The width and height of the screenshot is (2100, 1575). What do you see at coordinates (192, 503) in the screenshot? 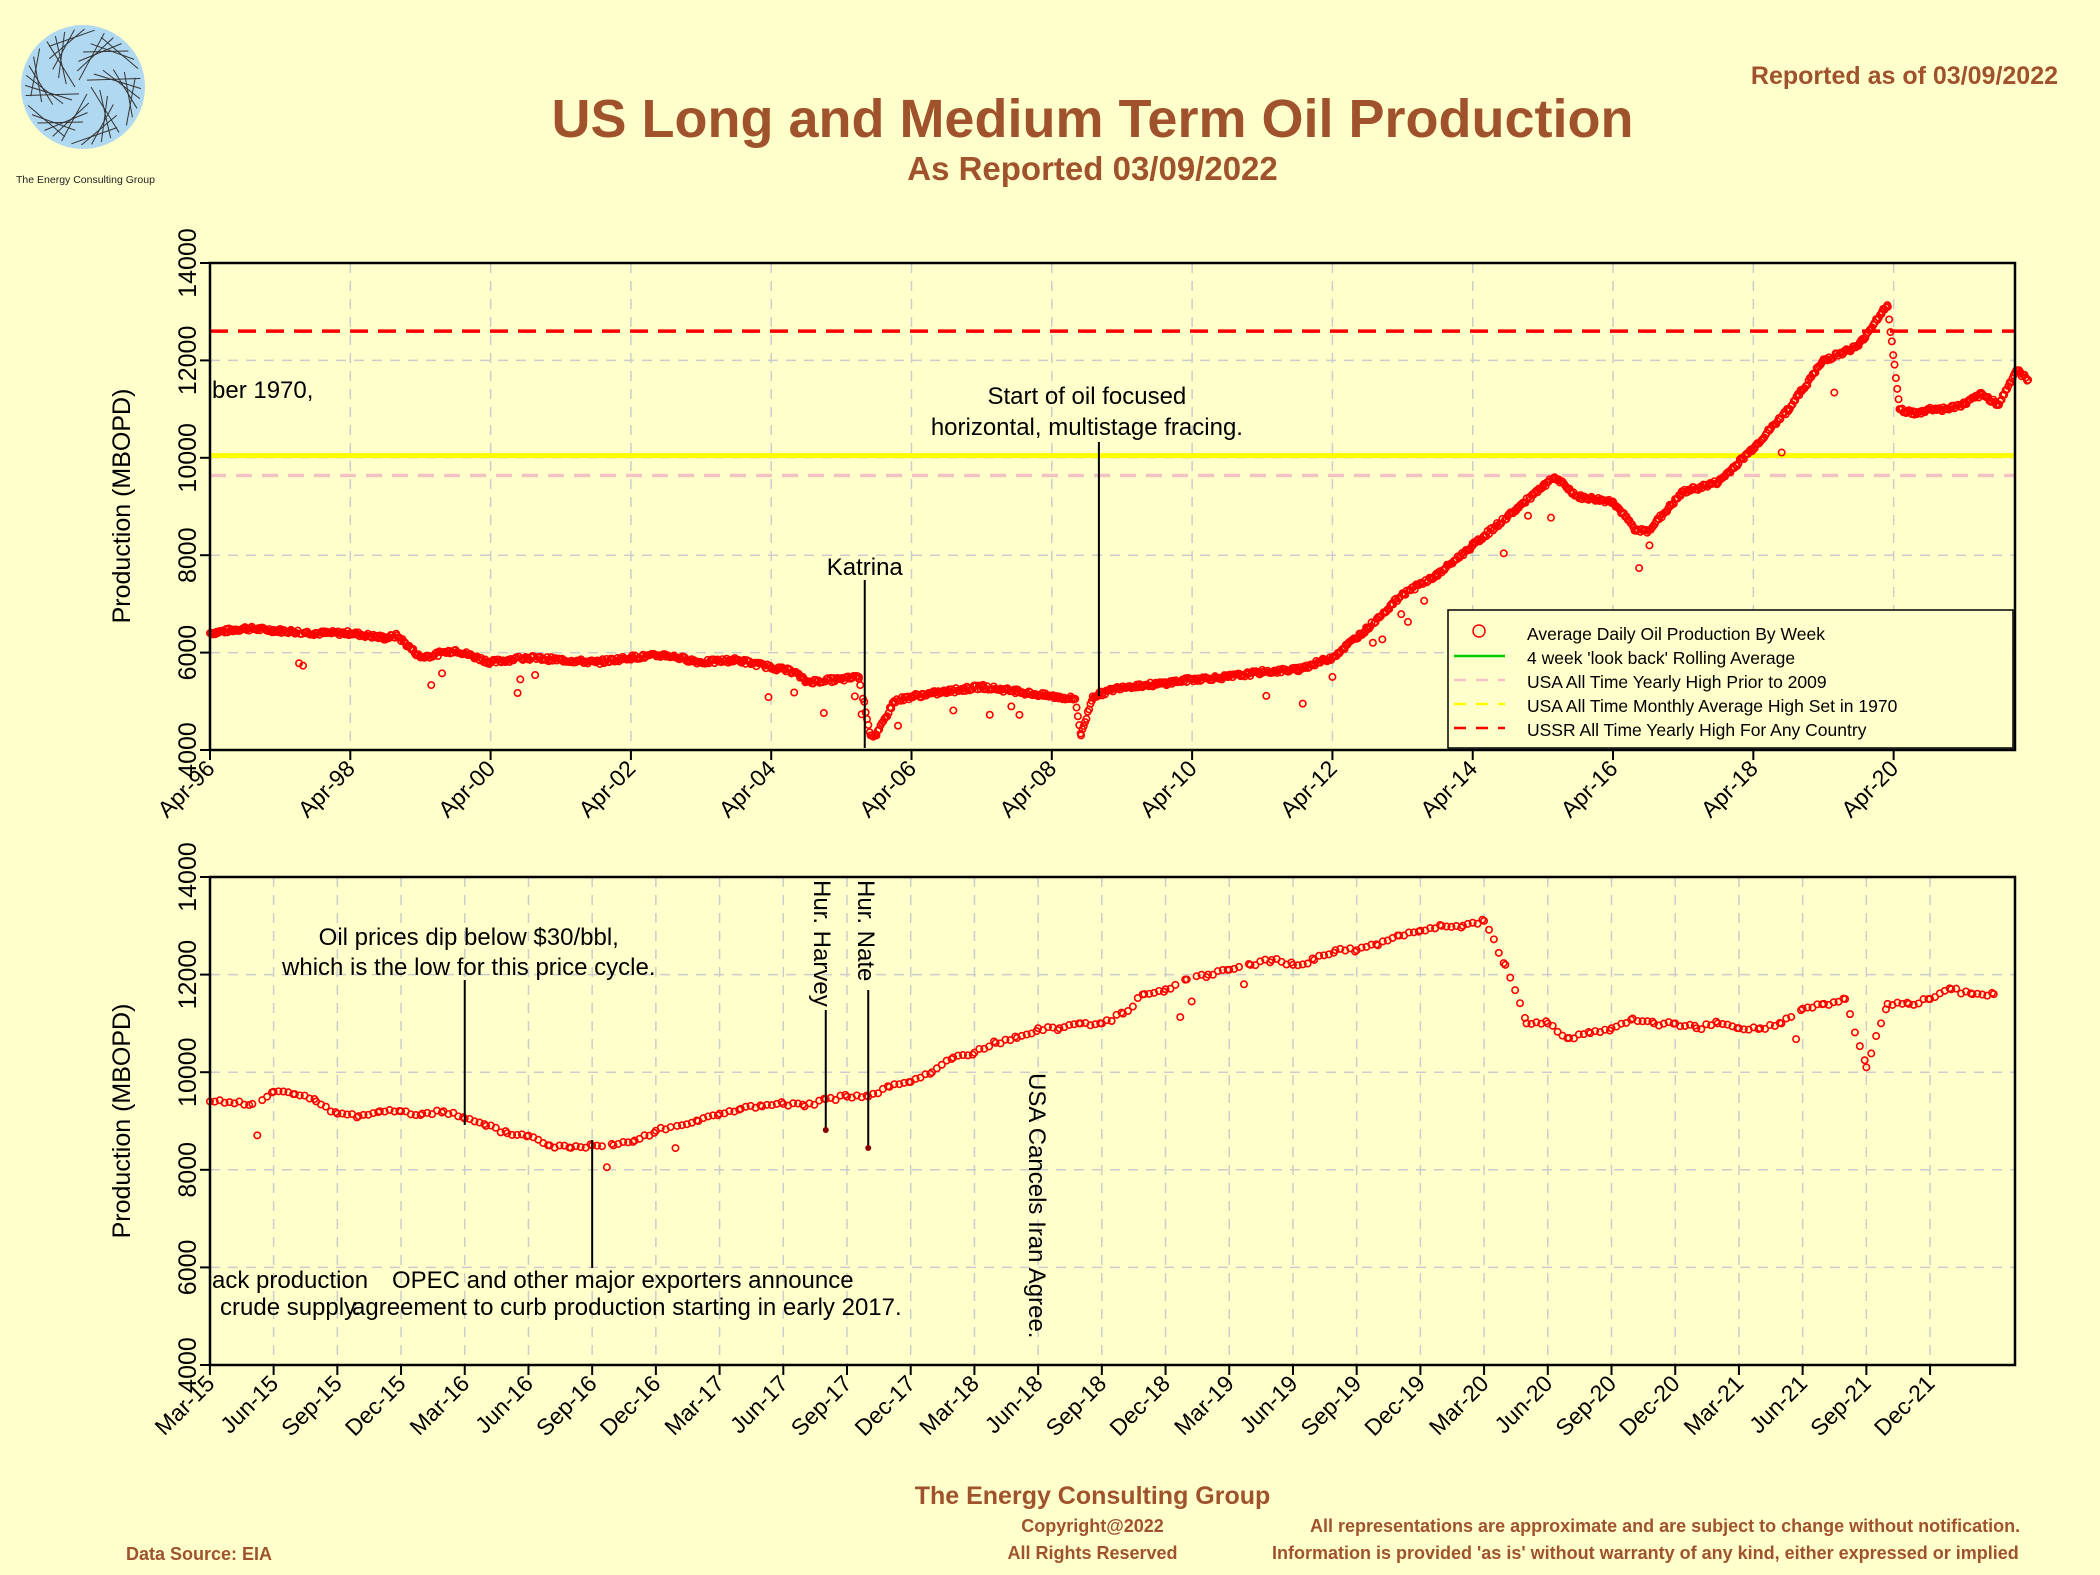
I see `chart1-y-ticks: 4000 6000 8000 10000 12000 14000` at bounding box center [192, 503].